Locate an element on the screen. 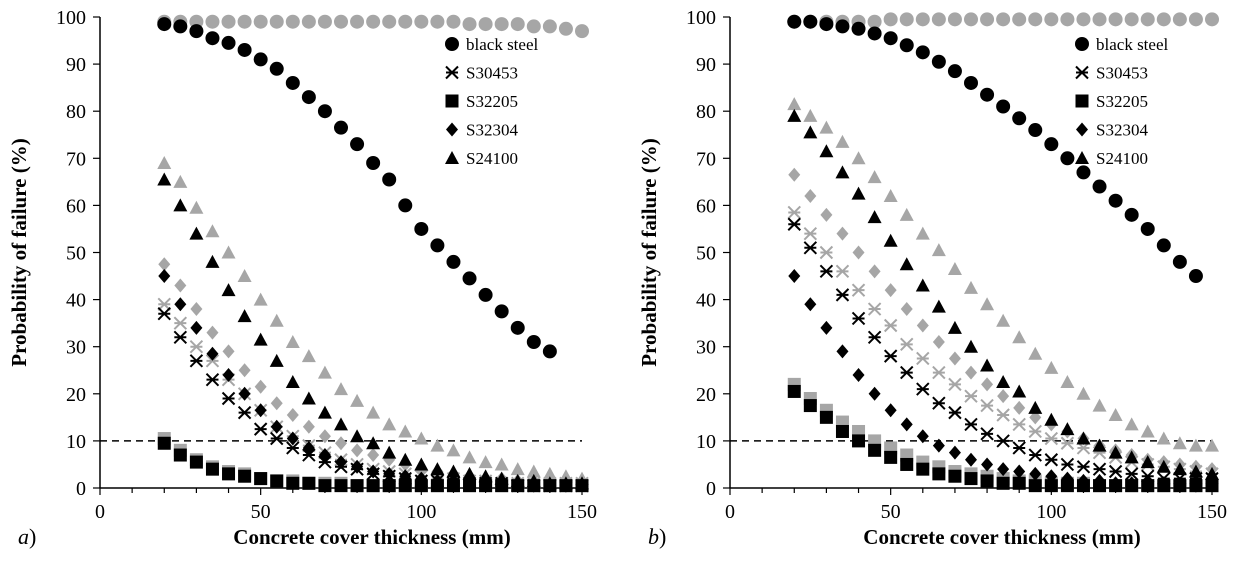 The width and height of the screenshot is (1242, 561). x-tick-label: 100 is located at coordinates (1051, 512).